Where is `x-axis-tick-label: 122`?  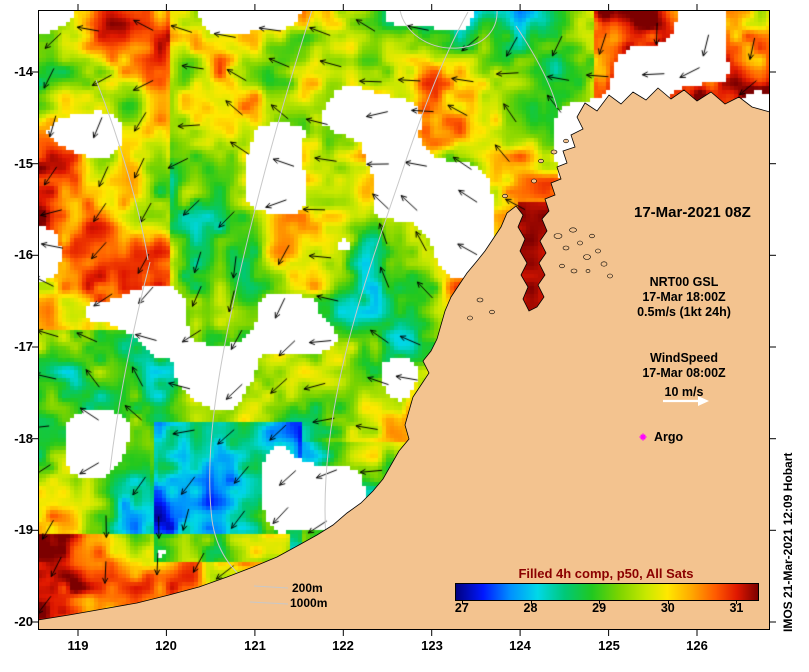
x-axis-tick-label: 122 is located at coordinates (343, 645).